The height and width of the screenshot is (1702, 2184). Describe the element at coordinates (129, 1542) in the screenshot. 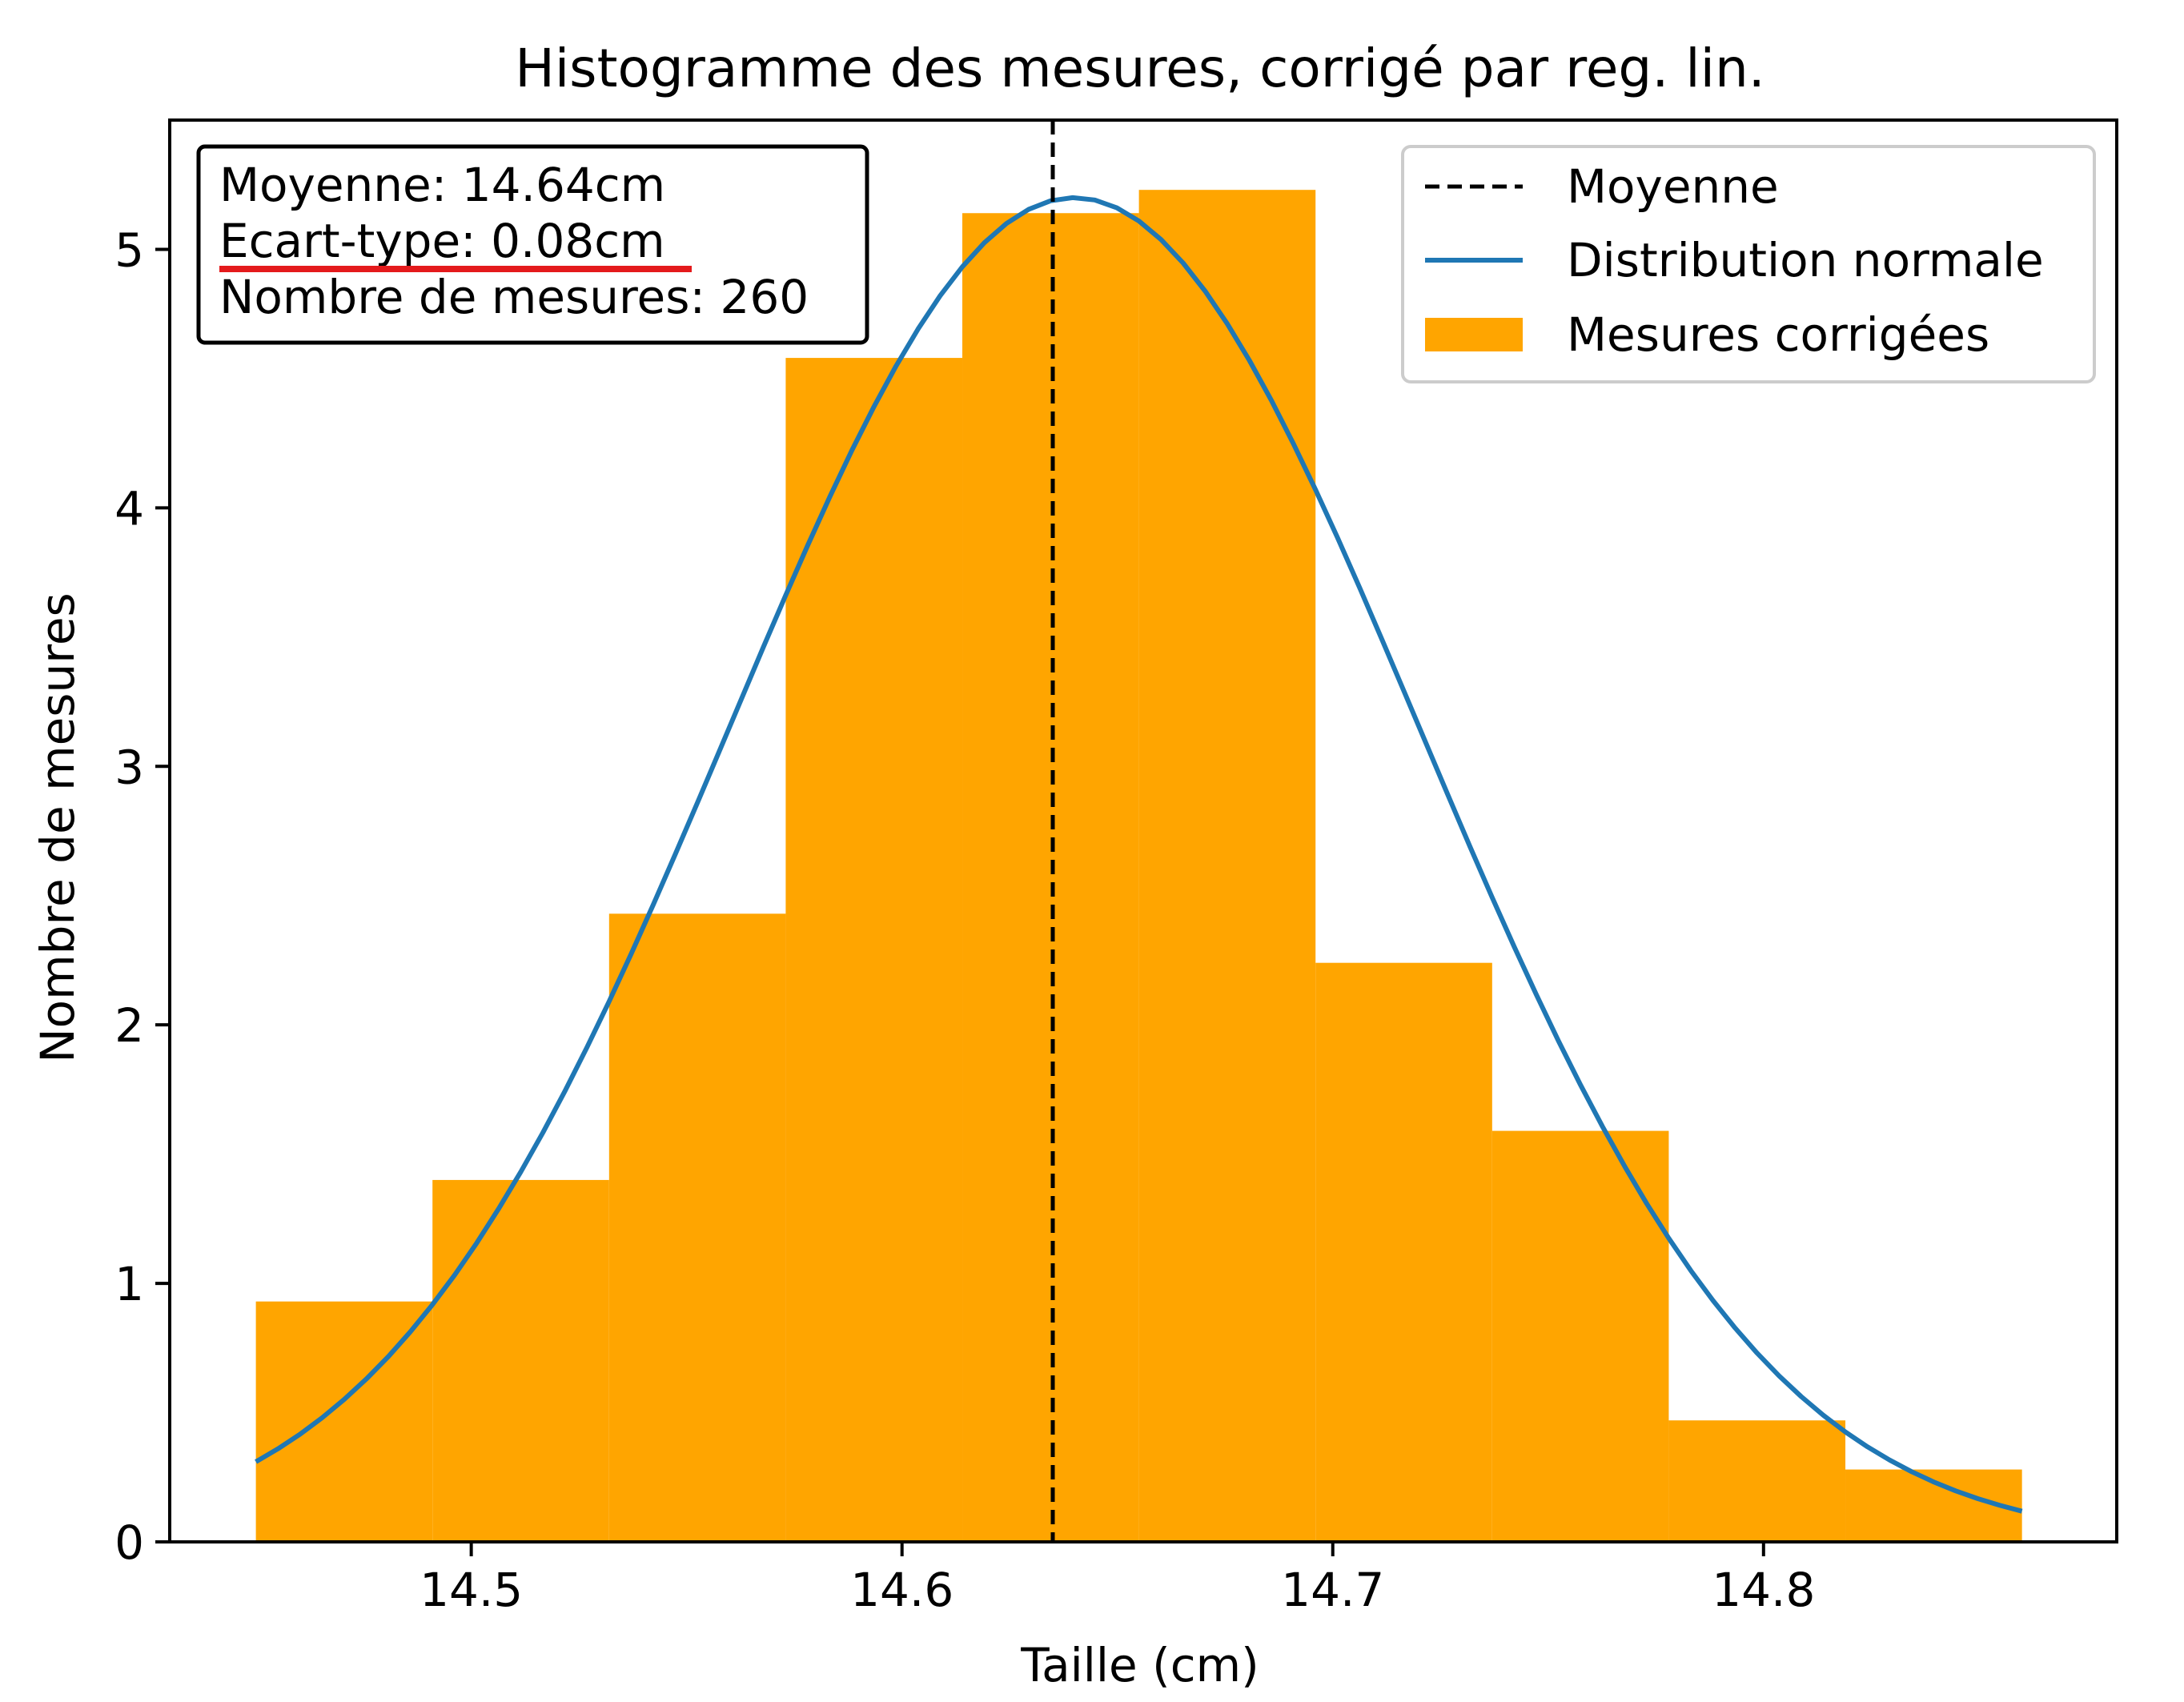

I see `y-tick-label-0: 0` at that location.